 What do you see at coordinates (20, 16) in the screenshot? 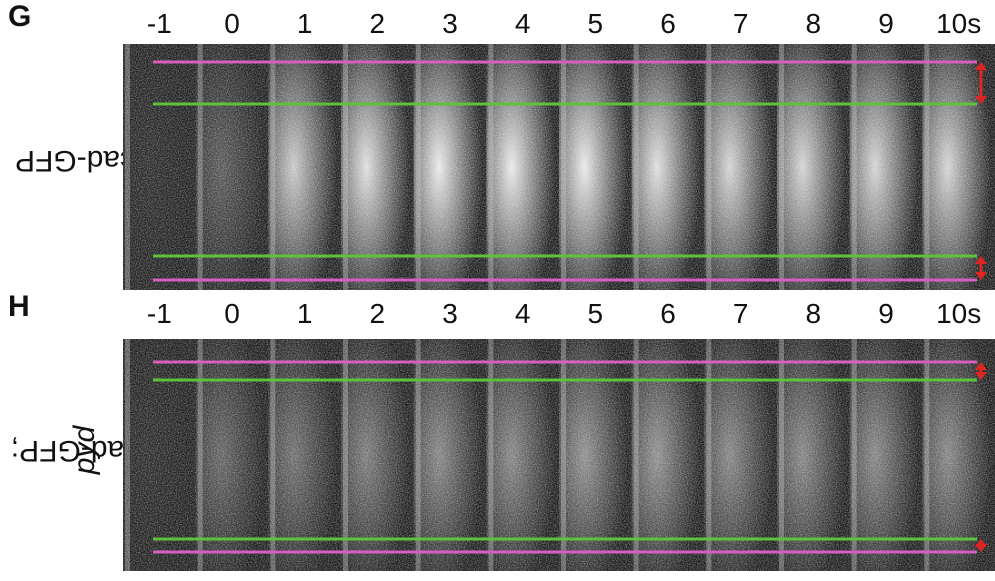
I see `panel-letter: G` at bounding box center [20, 16].